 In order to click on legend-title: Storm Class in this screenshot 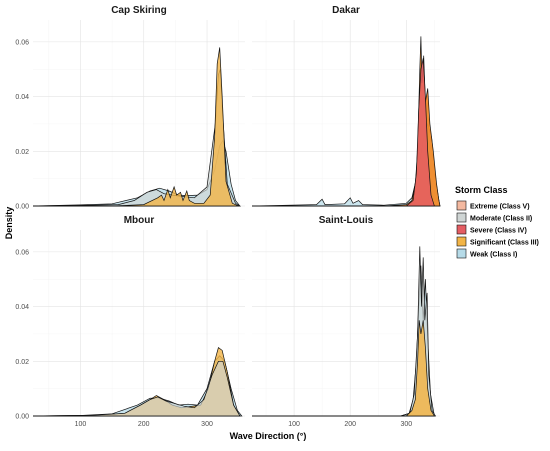, I will do `click(481, 190)`.